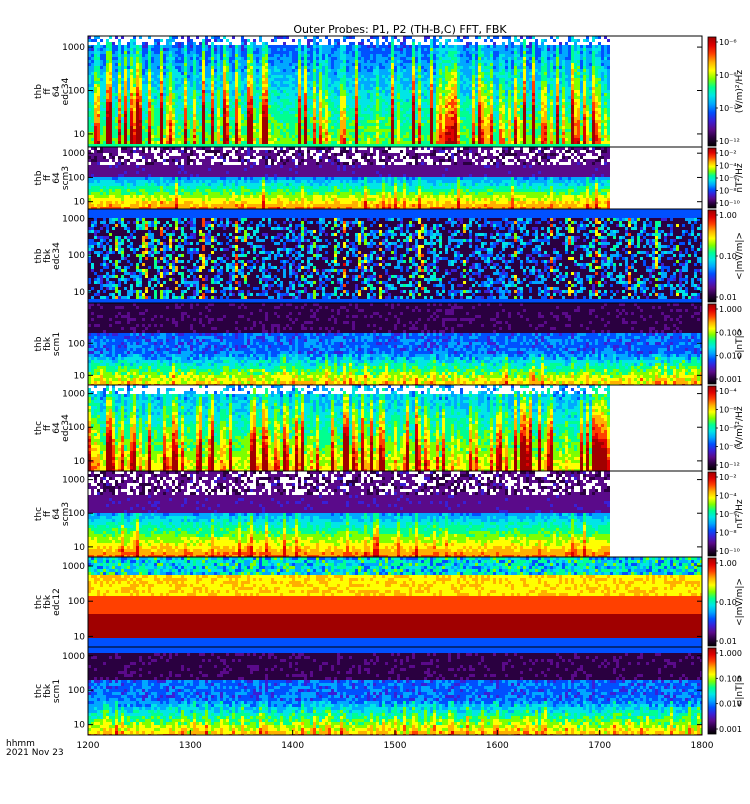 This screenshot has height=804, width=750. I want to click on x-tick-label: 1300, so click(190, 746).